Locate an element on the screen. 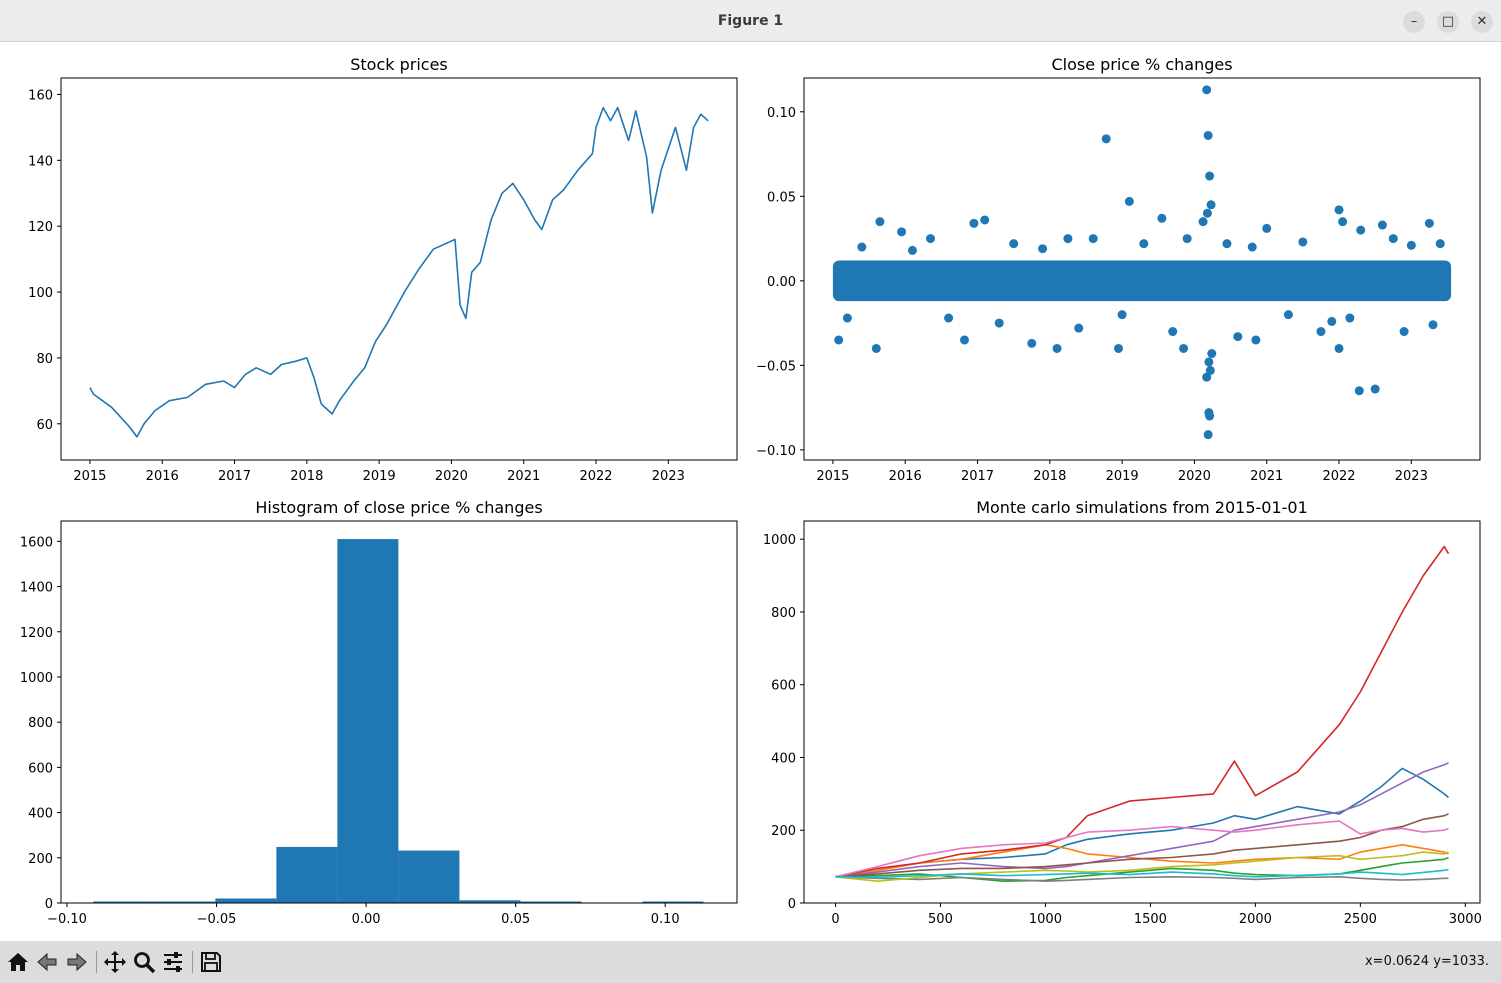 The image size is (1501, 983). x-tick-label: 2000 is located at coordinates (1255, 919).